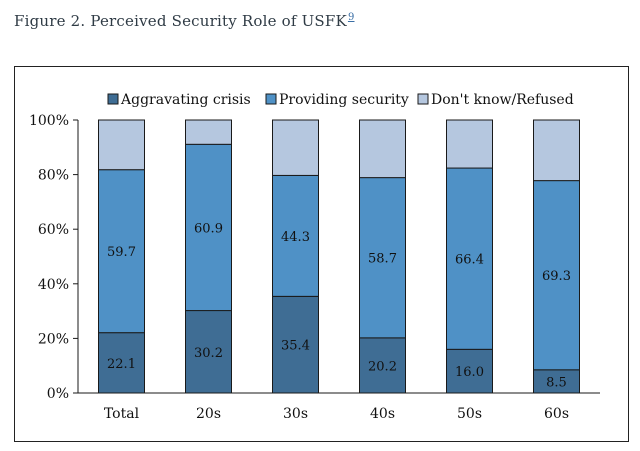  I want to click on bar-segment-1-50s, so click(469, 371).